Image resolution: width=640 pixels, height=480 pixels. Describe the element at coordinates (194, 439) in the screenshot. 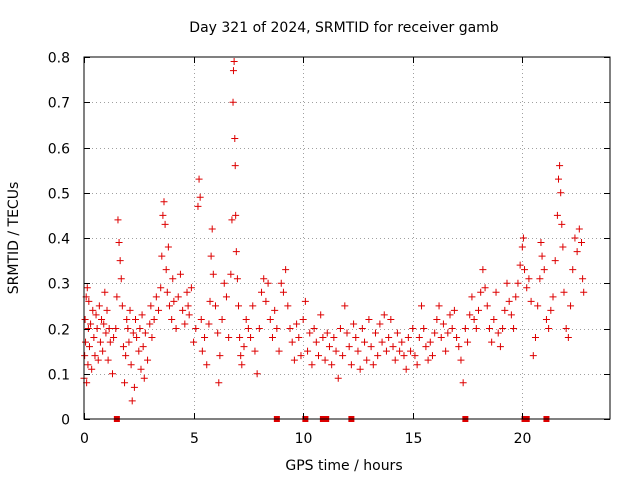

I see `x-tick-label: 5` at that location.